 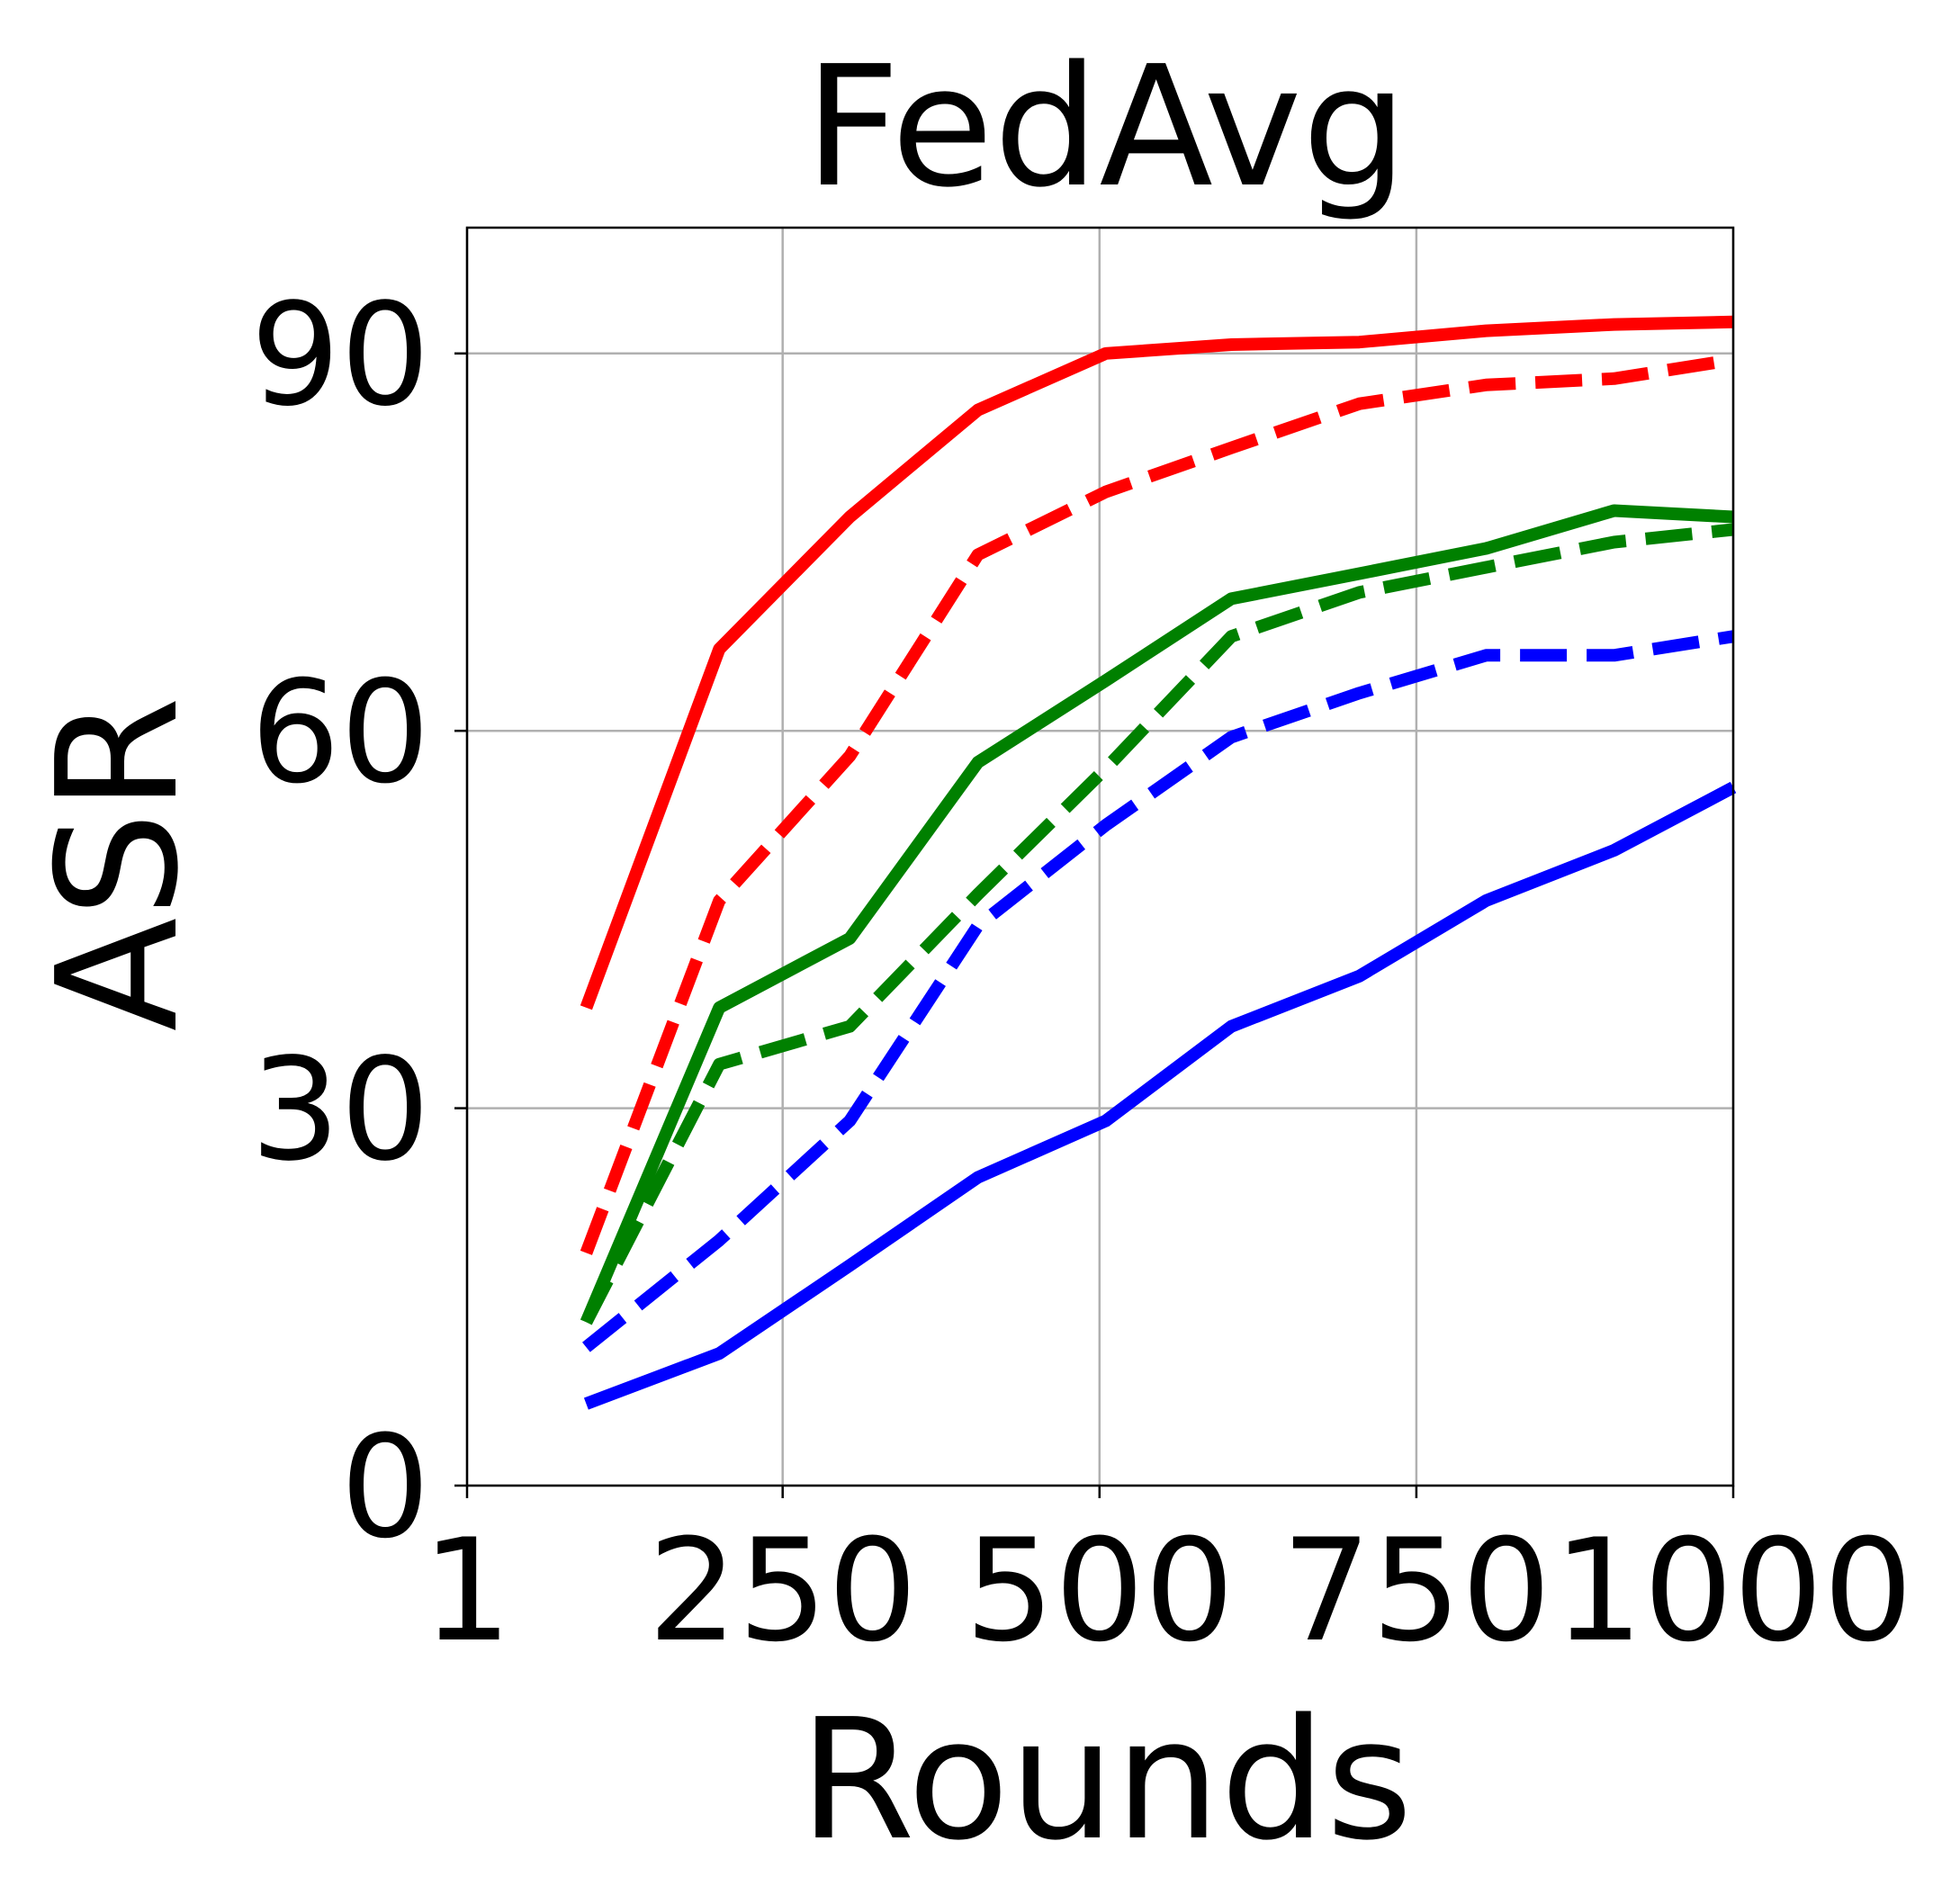 I want to click on x-tick-label: 1, so click(x=467, y=1591).